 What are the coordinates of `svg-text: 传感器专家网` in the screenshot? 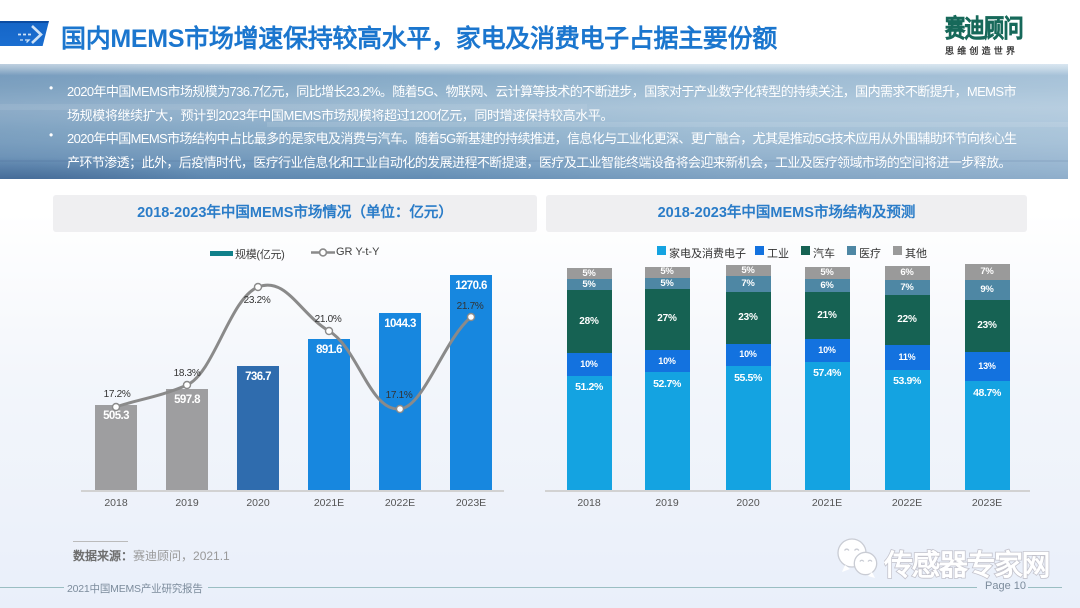 It's located at (967, 565).